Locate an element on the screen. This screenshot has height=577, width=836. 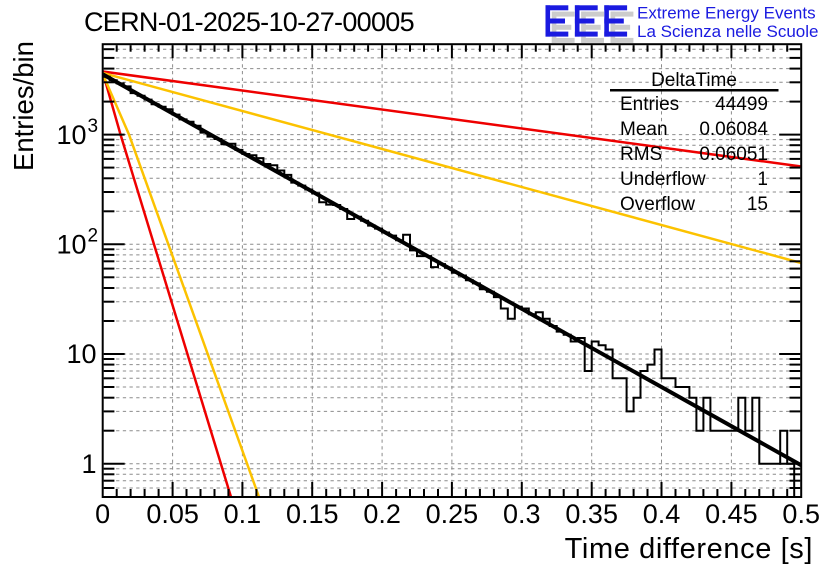
svg-text: 0.2 is located at coordinates (382, 514).